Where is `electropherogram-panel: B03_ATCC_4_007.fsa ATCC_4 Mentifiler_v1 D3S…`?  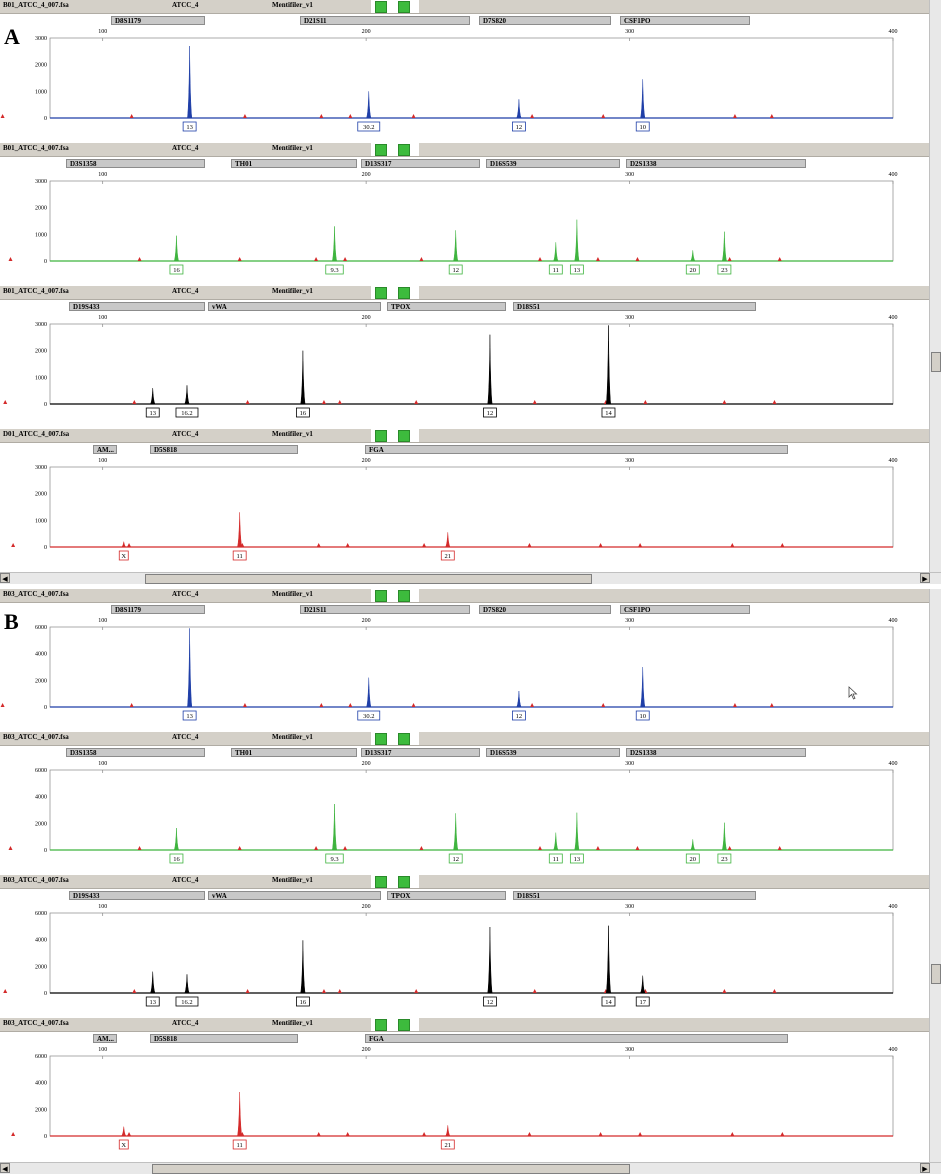
electropherogram-panel: B03_ATCC_4_007.fsa ATCC_4 Mentifiler_v1 D3S… is located at coordinates (464, 803).